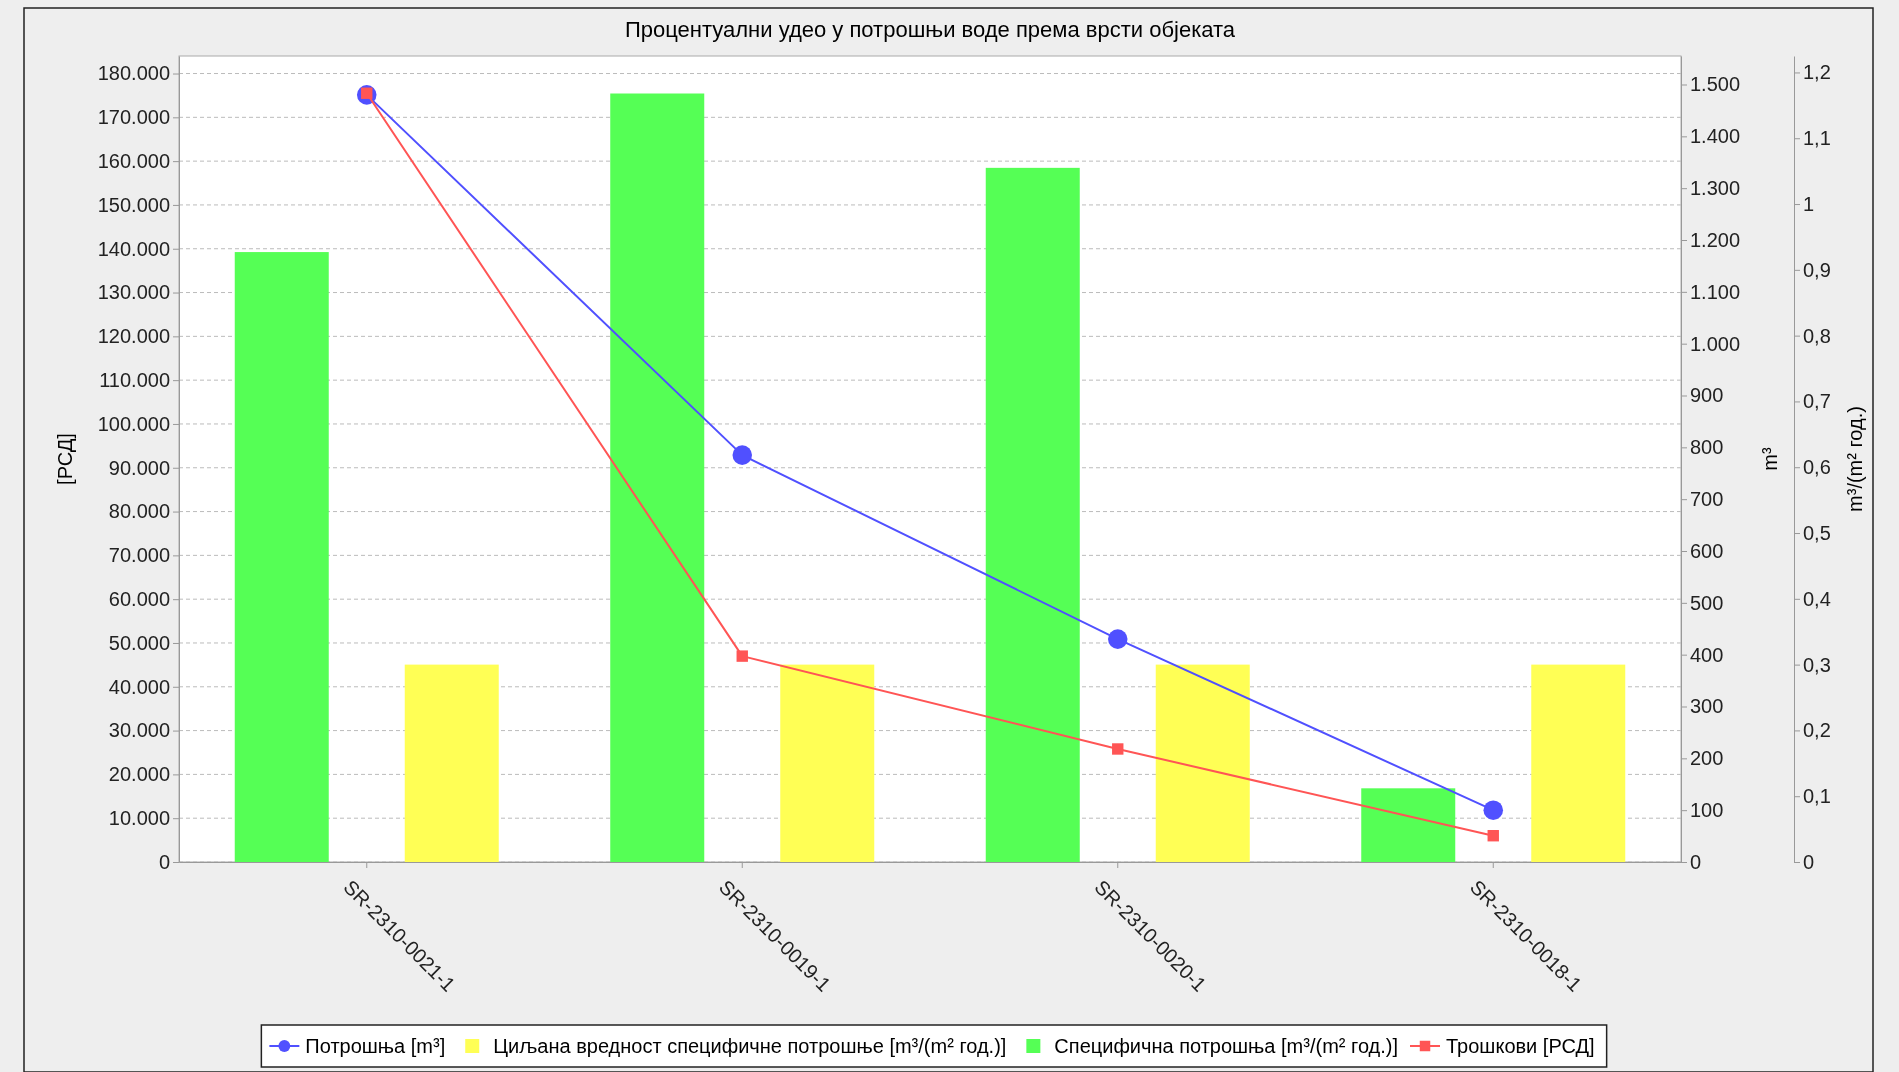 The width and height of the screenshot is (1899, 1072). Describe the element at coordinates (1809, 861) in the screenshot. I see `y3-tick-label: 0` at that location.